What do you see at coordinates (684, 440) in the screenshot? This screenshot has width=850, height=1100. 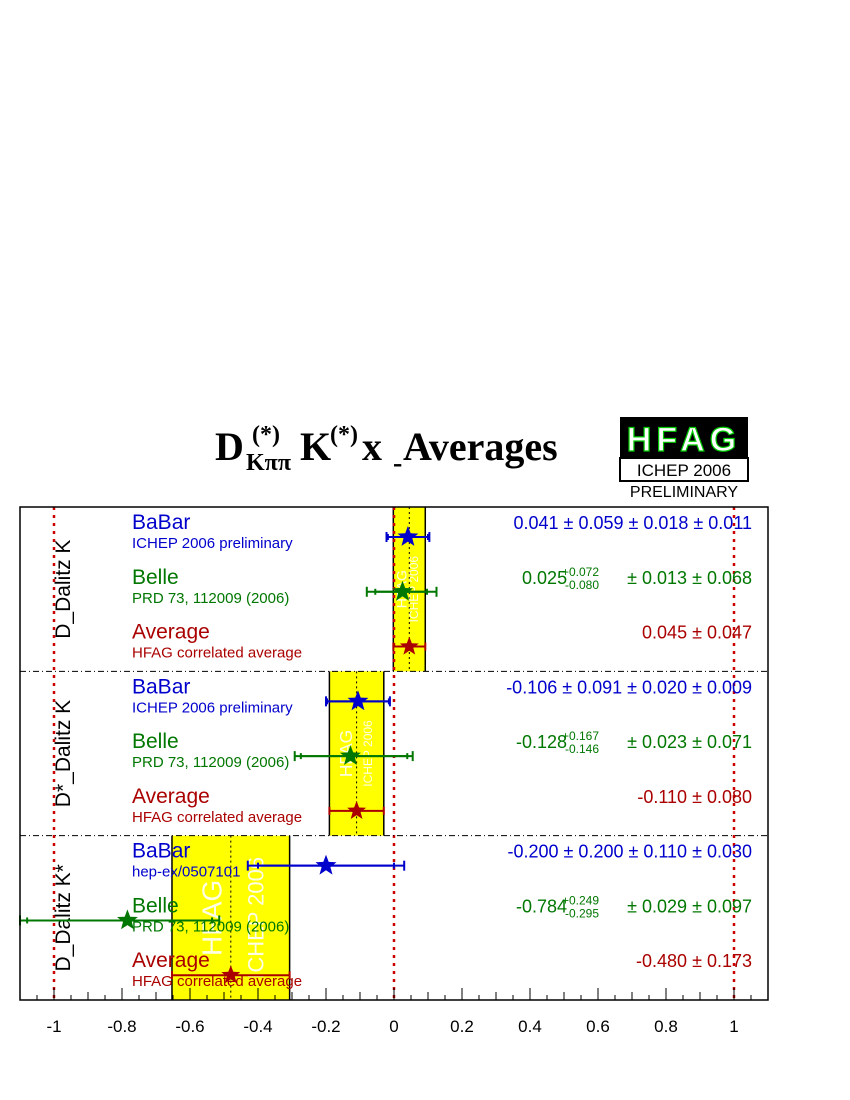 I see `logo-name: HFAG` at bounding box center [684, 440].